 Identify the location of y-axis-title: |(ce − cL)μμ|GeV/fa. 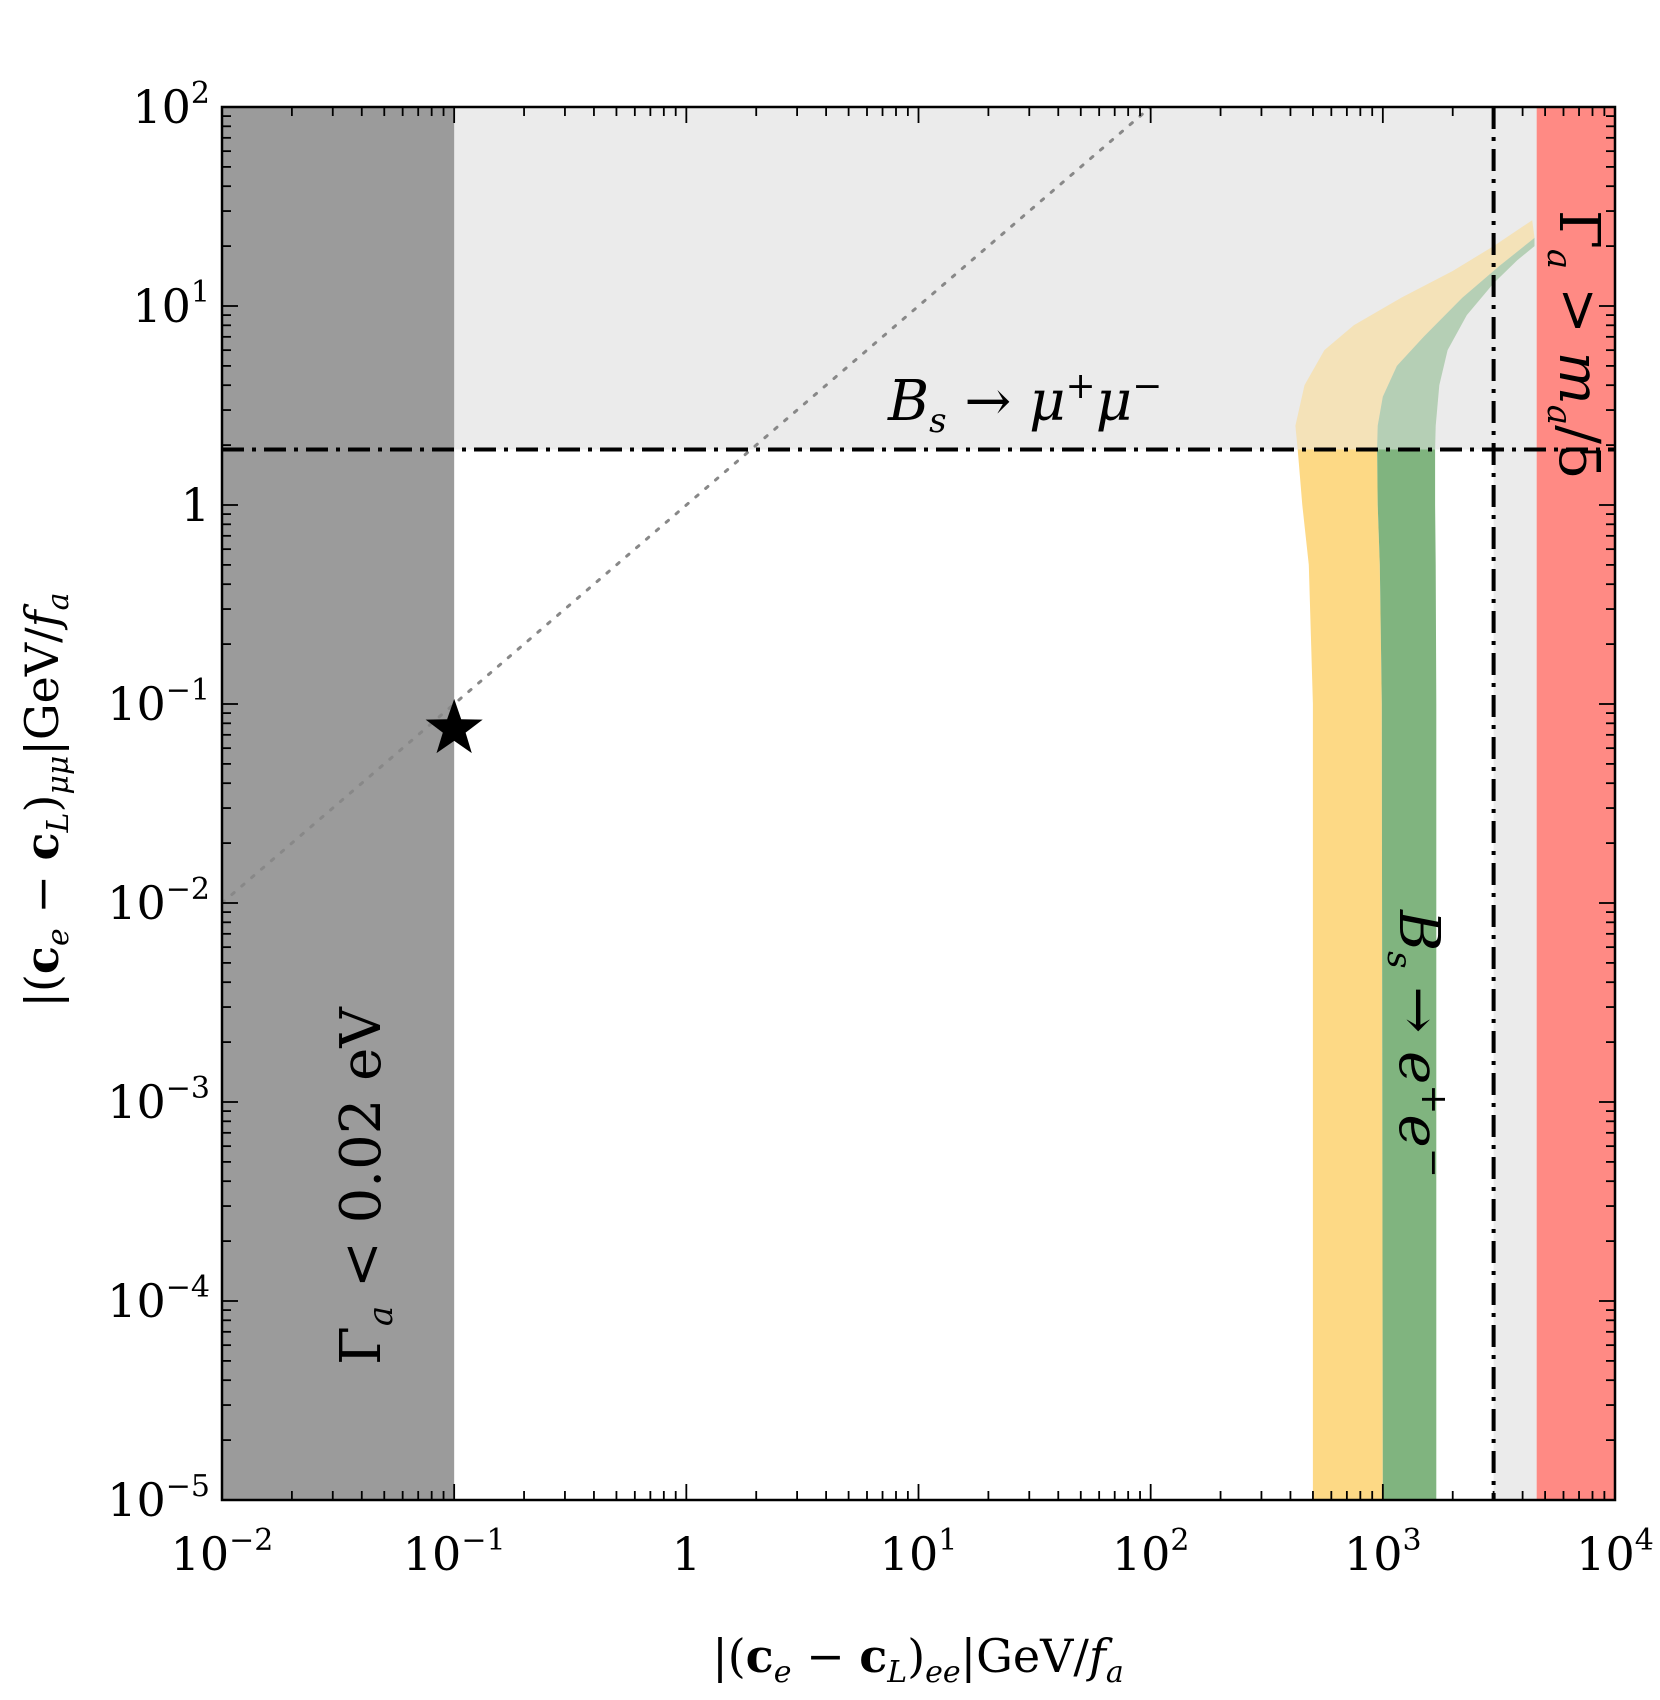
(45, 799).